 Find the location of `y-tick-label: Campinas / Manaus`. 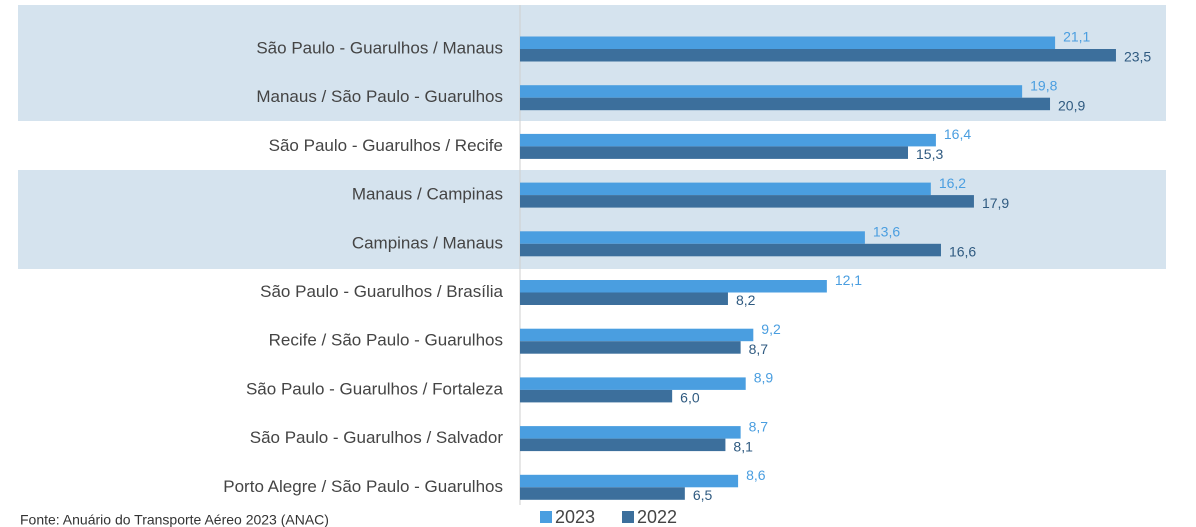

y-tick-label: Campinas / Manaus is located at coordinates (427, 242).